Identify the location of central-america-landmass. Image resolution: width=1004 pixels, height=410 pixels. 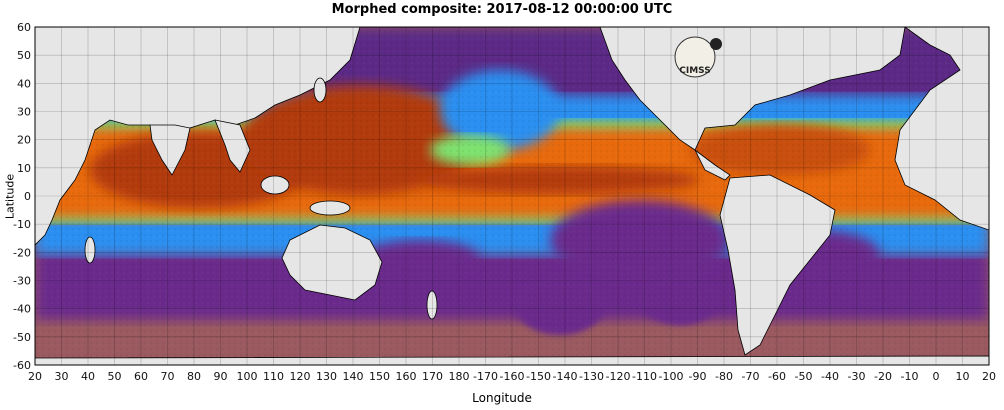
(712, 165).